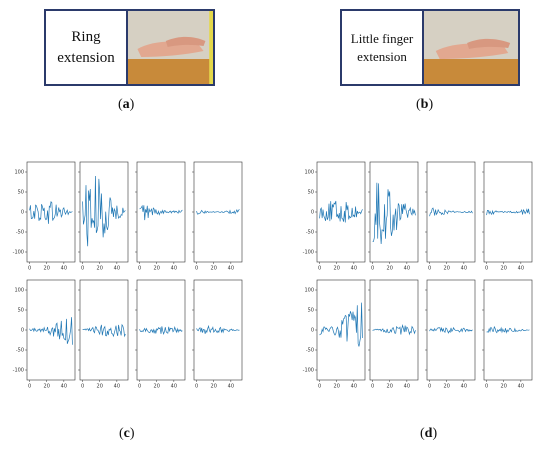  I want to click on caption-letter: a, so click(126, 104).